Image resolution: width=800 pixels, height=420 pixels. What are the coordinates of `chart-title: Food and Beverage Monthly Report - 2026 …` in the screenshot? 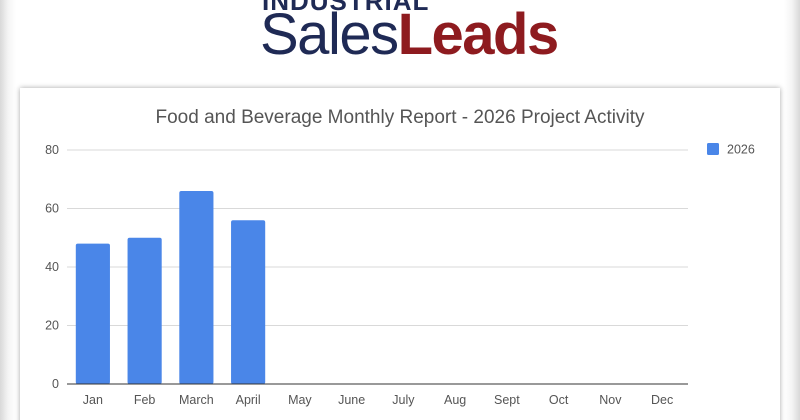 It's located at (400, 117).